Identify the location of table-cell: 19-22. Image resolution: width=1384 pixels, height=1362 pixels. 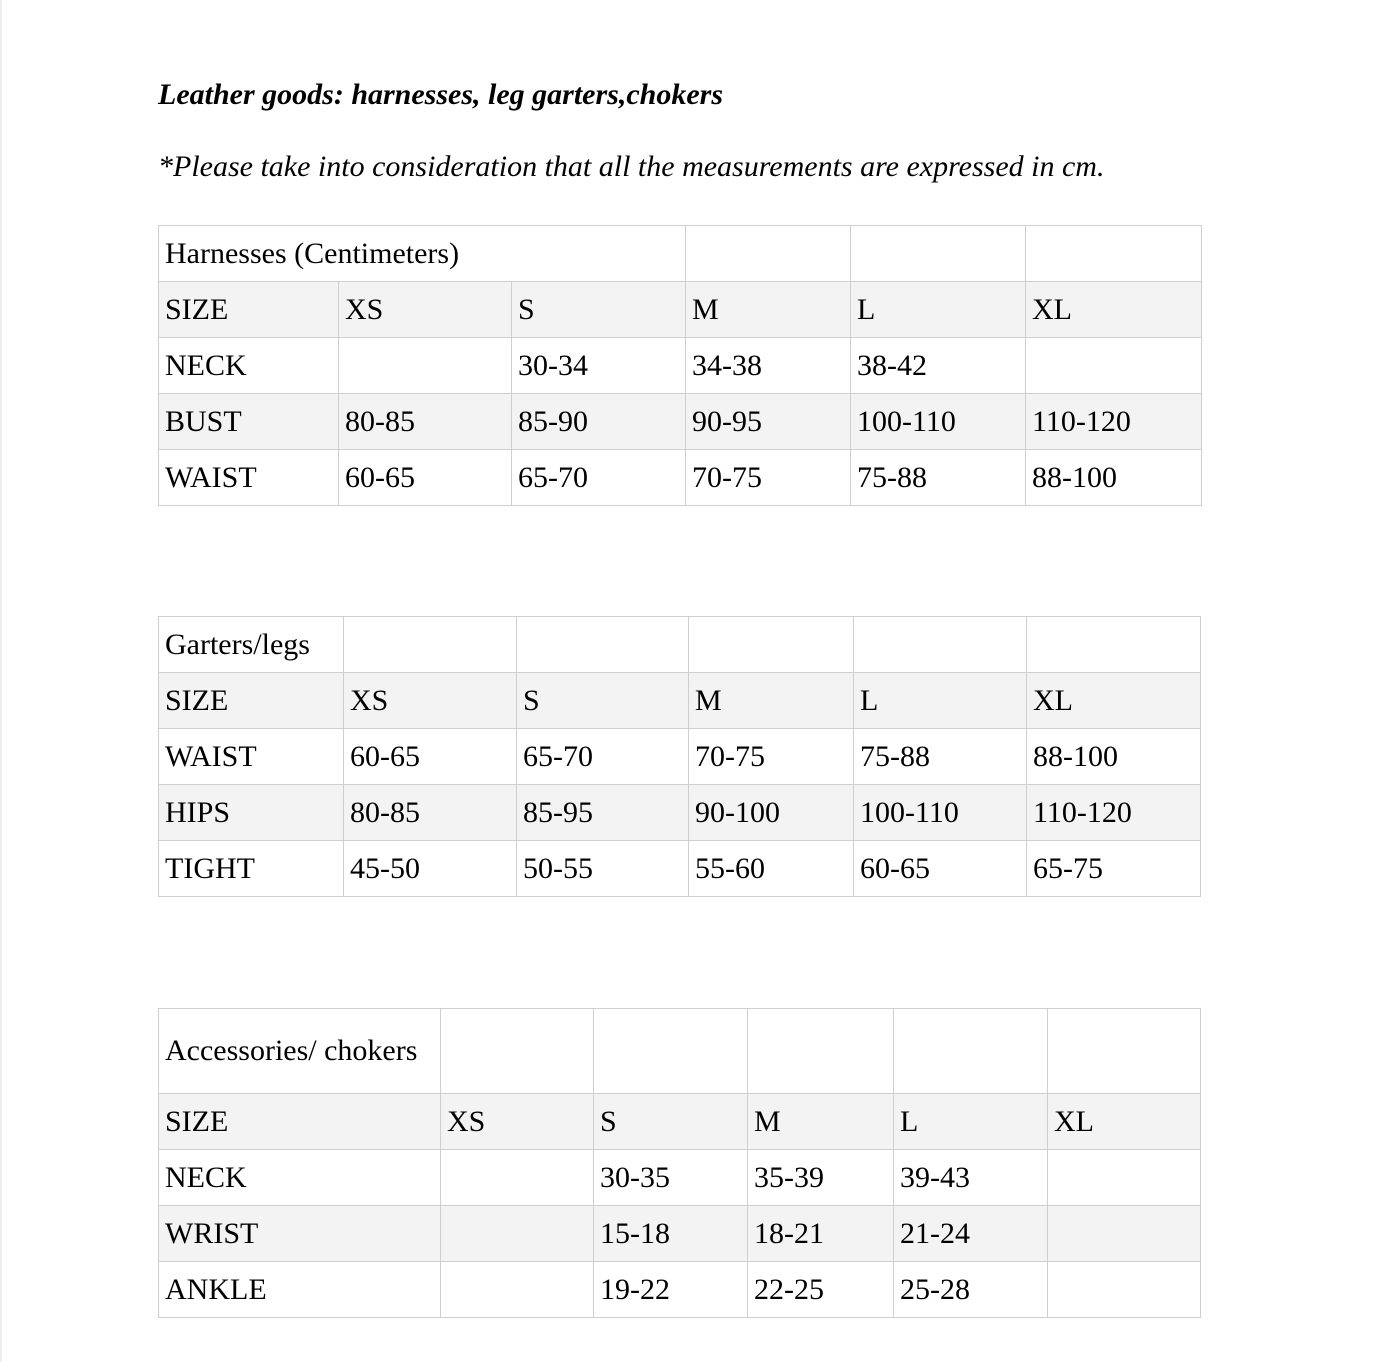
(670, 1289).